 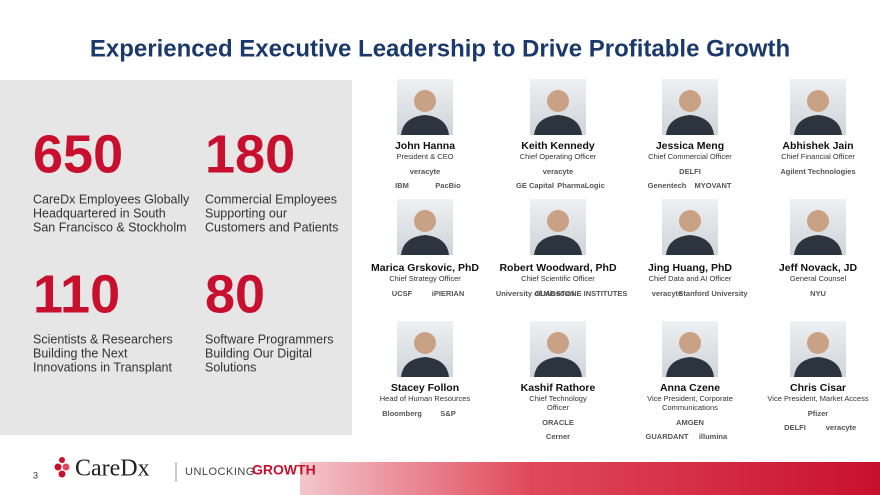 What do you see at coordinates (667, 185) in the screenshot?
I see `affiliation-logo: Genentech` at bounding box center [667, 185].